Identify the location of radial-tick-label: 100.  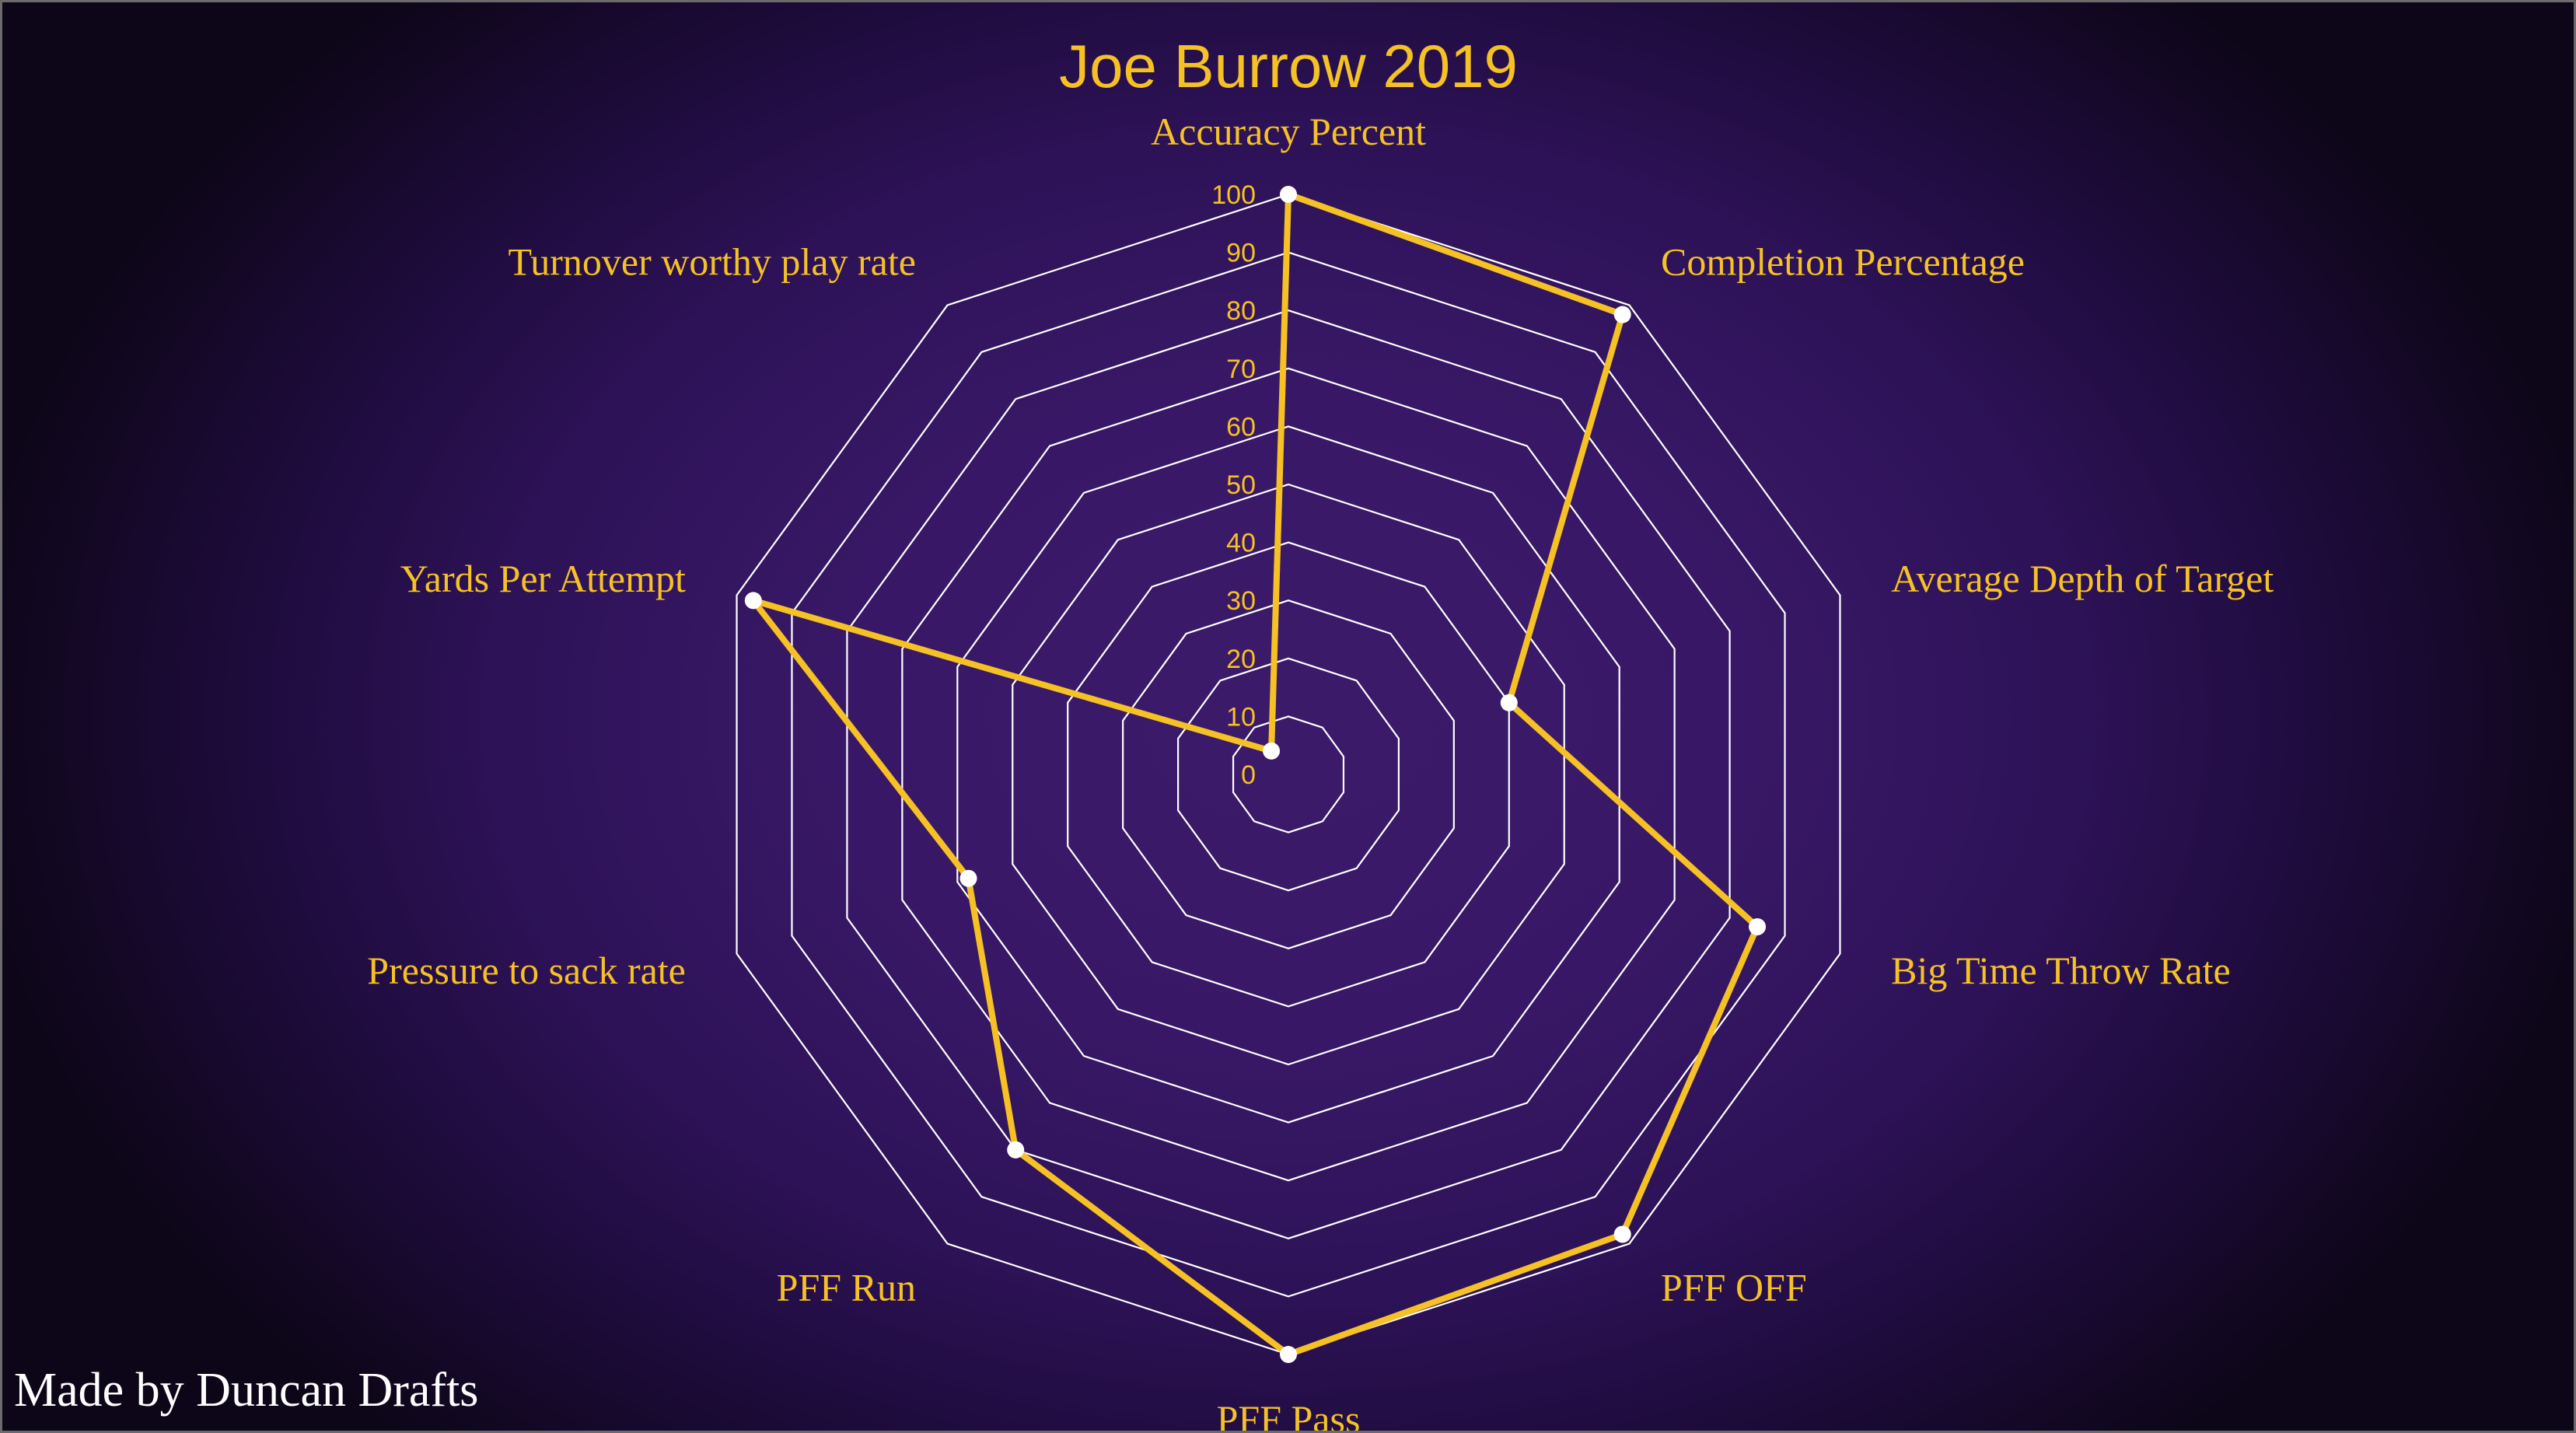
(1233, 195).